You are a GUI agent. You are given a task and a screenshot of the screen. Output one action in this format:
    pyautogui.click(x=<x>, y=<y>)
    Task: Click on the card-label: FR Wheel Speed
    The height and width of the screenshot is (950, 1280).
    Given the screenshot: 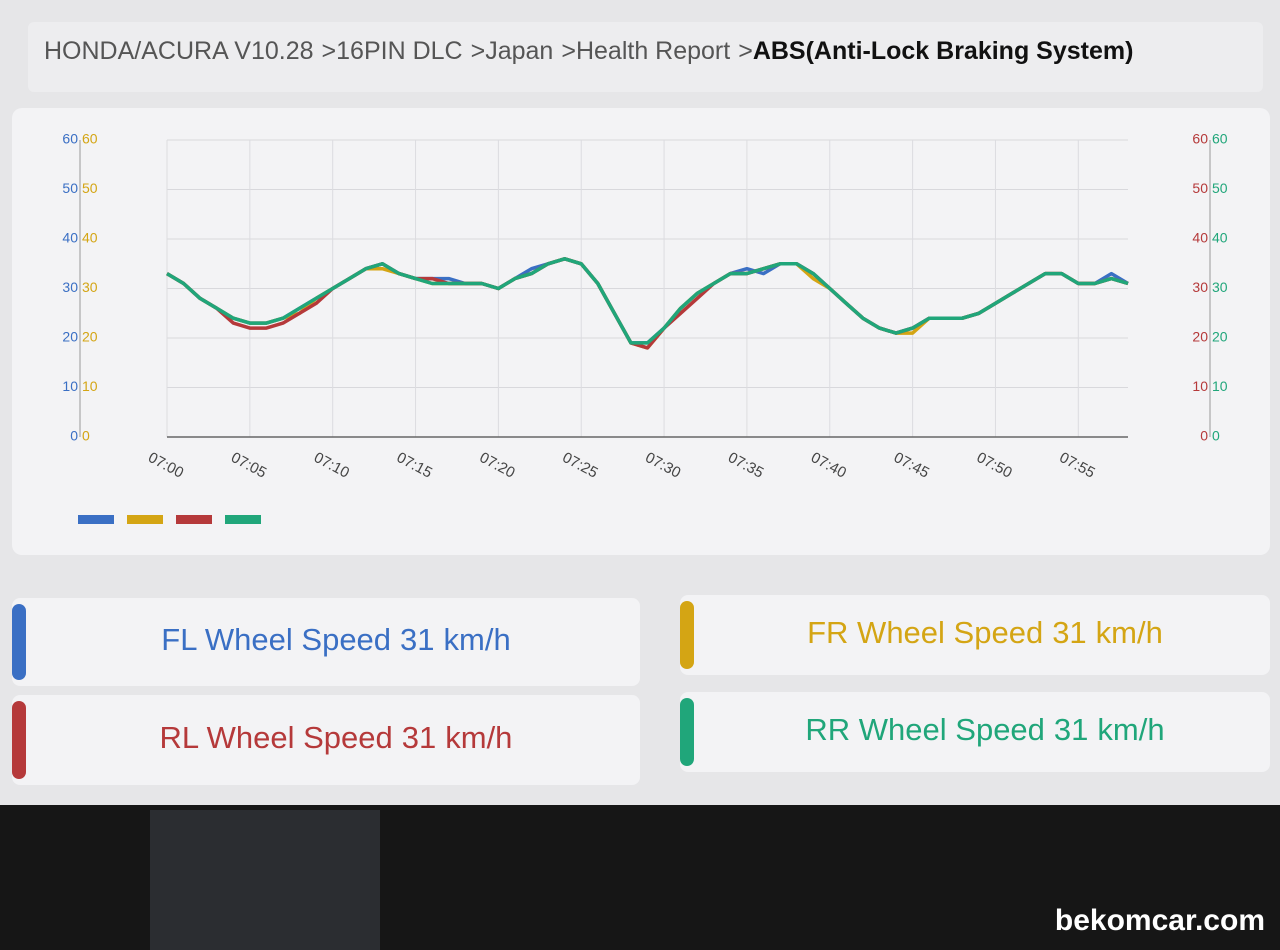 What is the action you would take?
    pyautogui.click(x=925, y=632)
    